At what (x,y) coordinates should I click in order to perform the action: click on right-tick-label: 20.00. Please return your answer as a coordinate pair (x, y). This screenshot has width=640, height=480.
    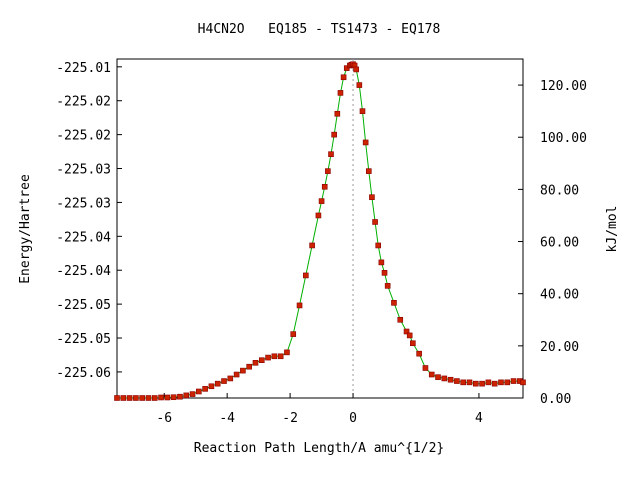
    Looking at the image, I should click on (559, 347).